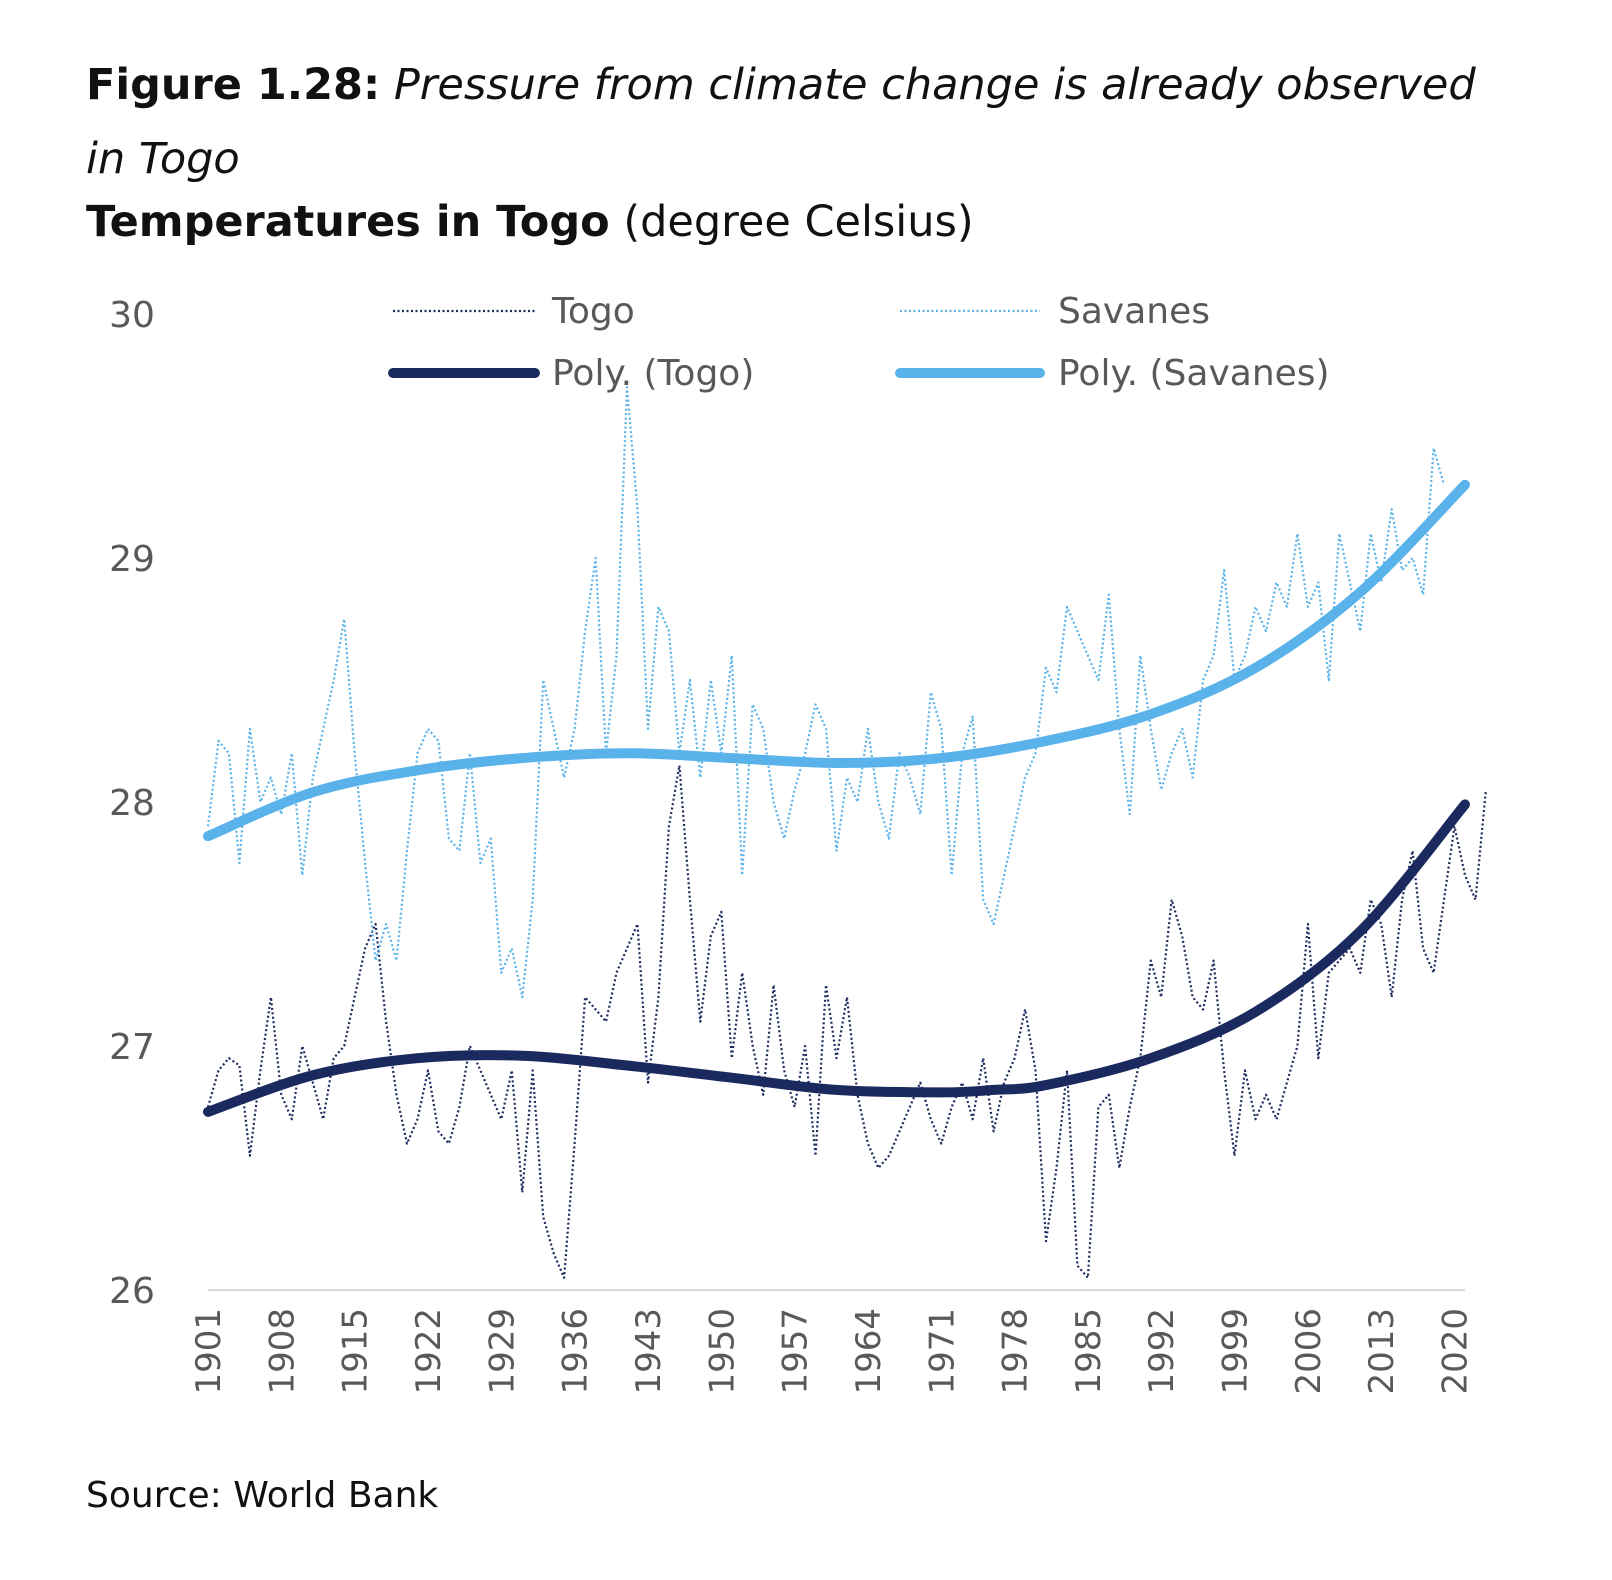  I want to click on x-tick-label: 1922, so click(429, 1351).